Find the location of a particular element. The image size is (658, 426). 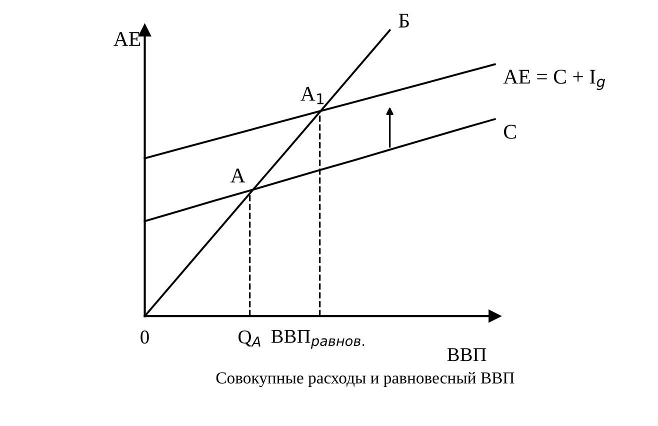

x-tick-label: ВВП$_{равнов.}$ is located at coordinates (317, 339).